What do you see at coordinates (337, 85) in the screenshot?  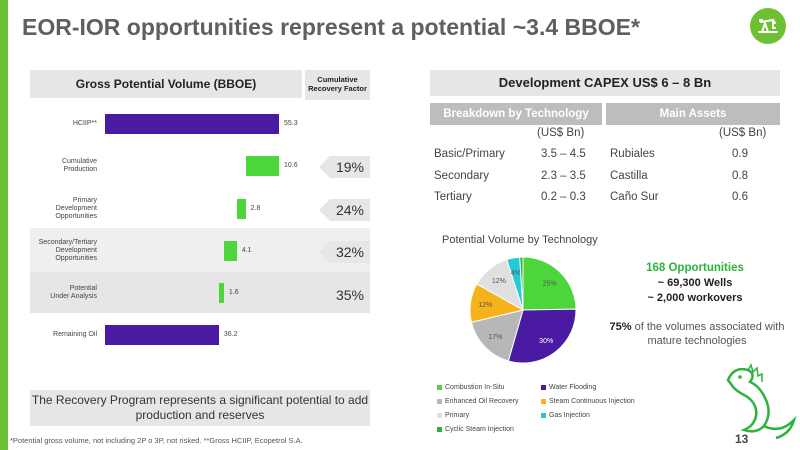 I see `recovery-factor-header: Cumulative Recovery Factor` at bounding box center [337, 85].